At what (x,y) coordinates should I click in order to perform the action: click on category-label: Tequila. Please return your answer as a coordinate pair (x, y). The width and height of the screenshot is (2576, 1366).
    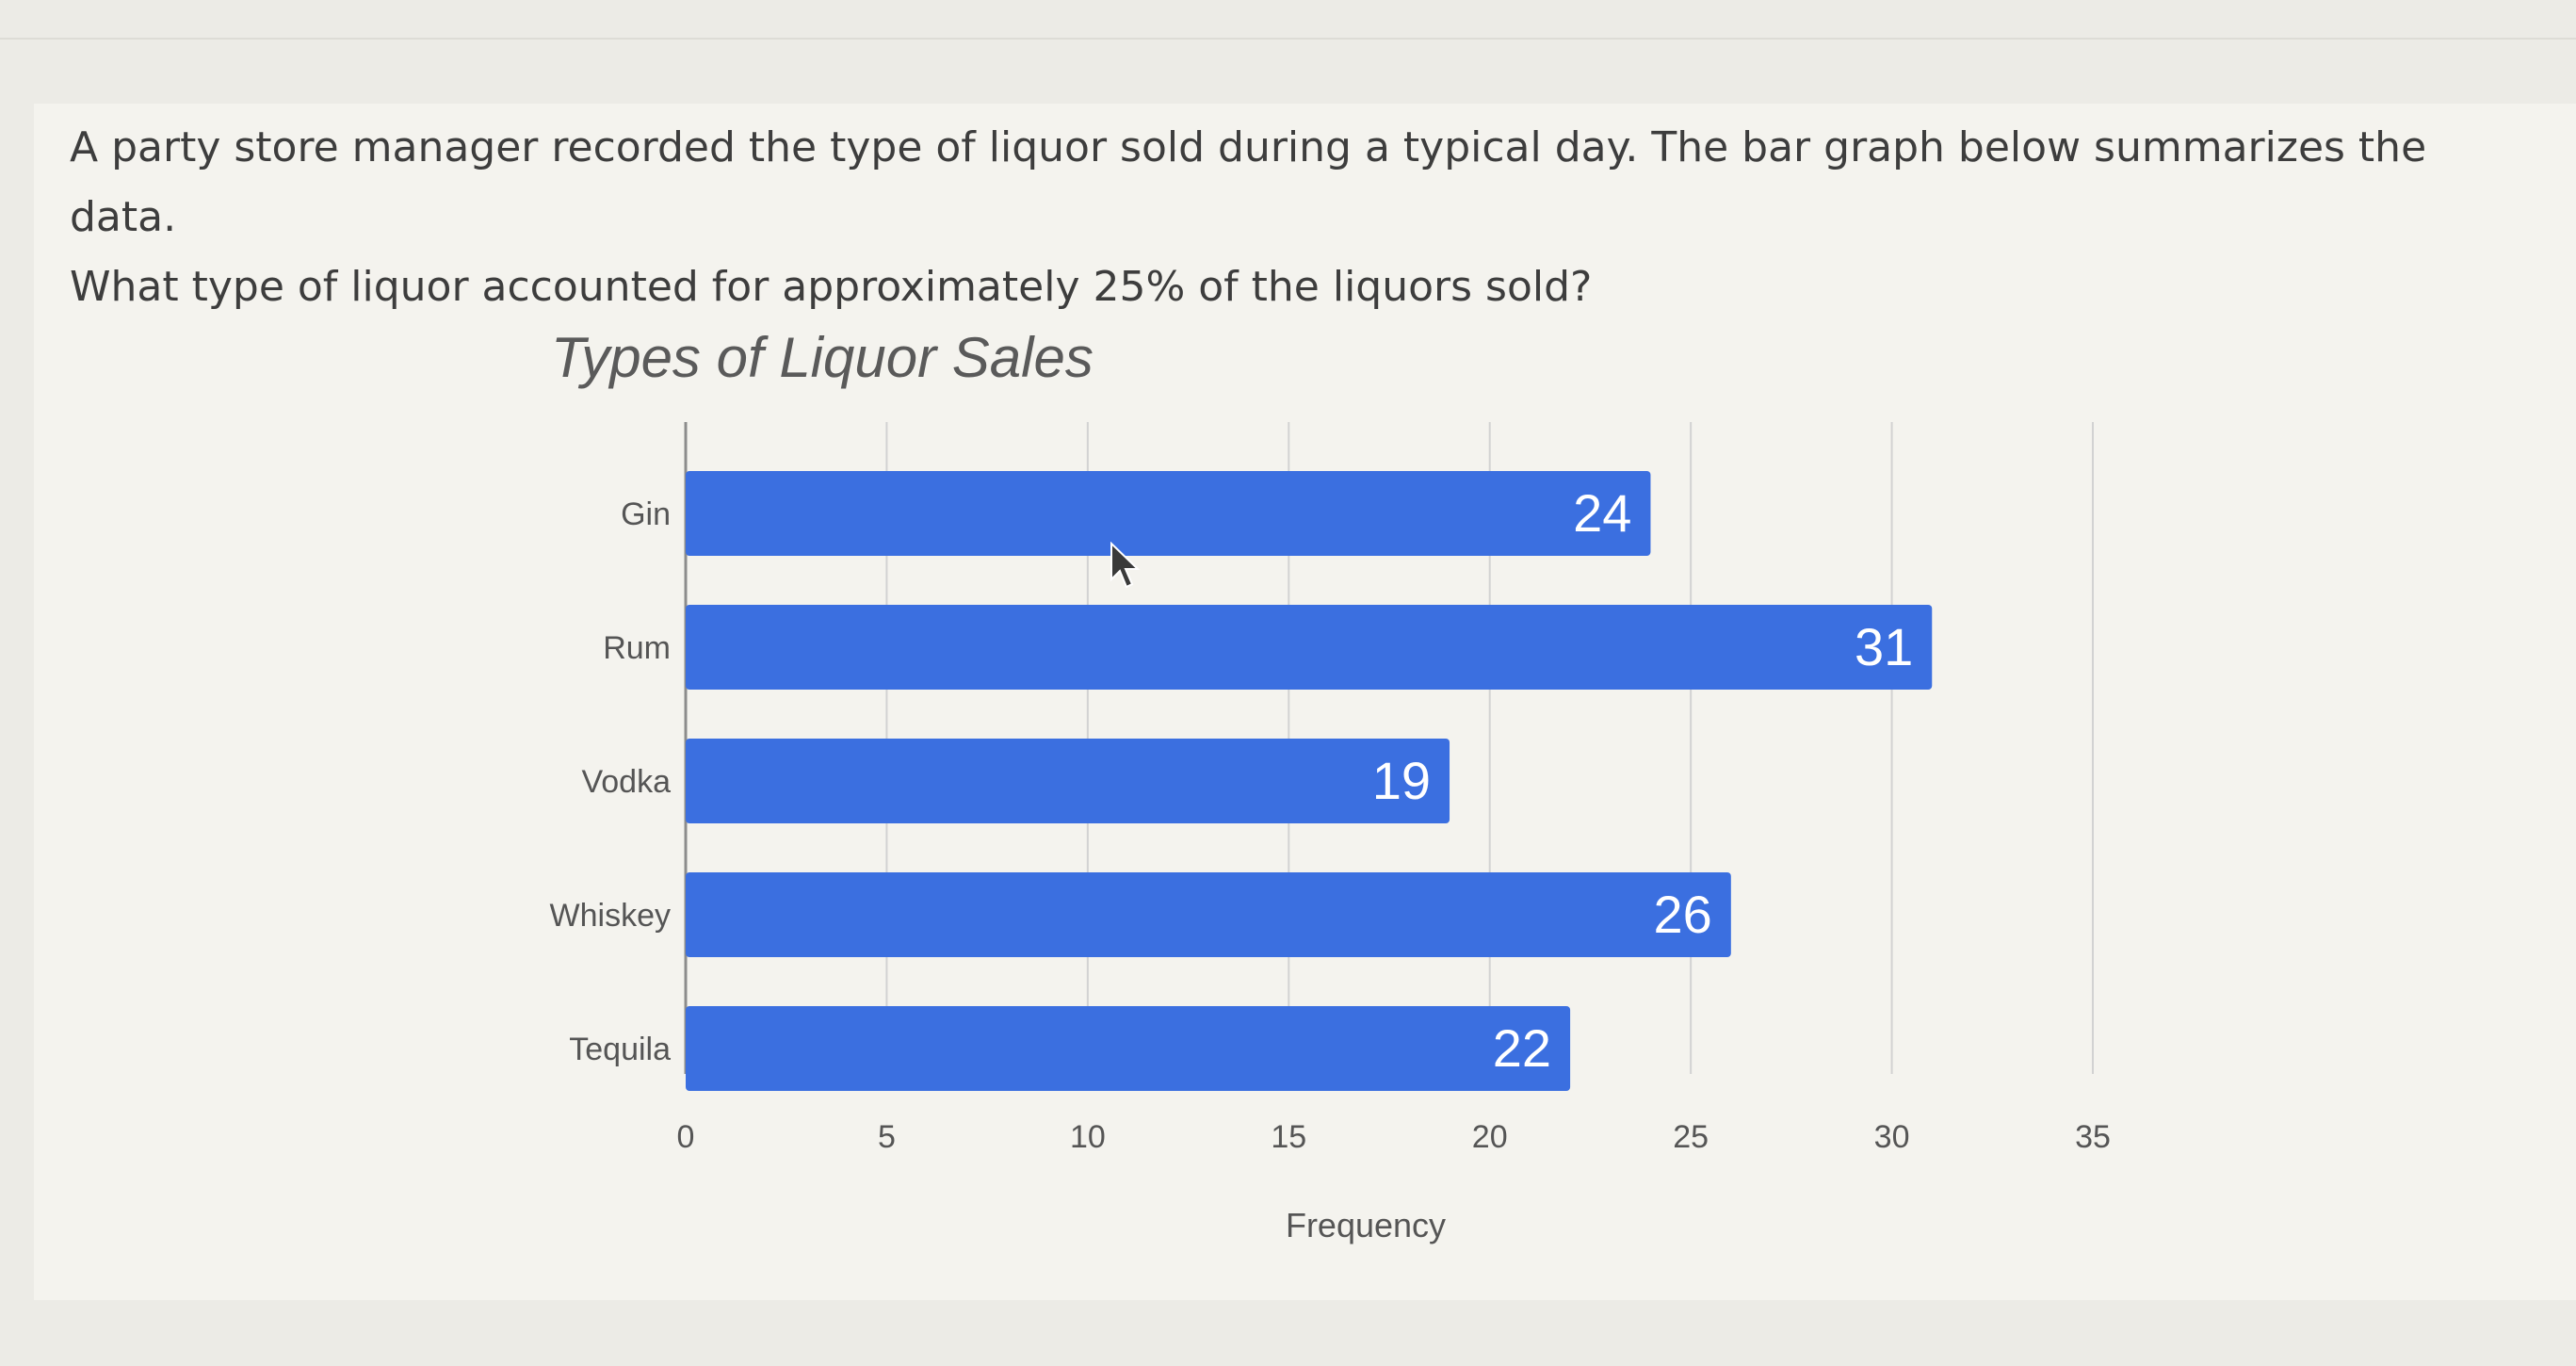
    Looking at the image, I should click on (620, 1049).